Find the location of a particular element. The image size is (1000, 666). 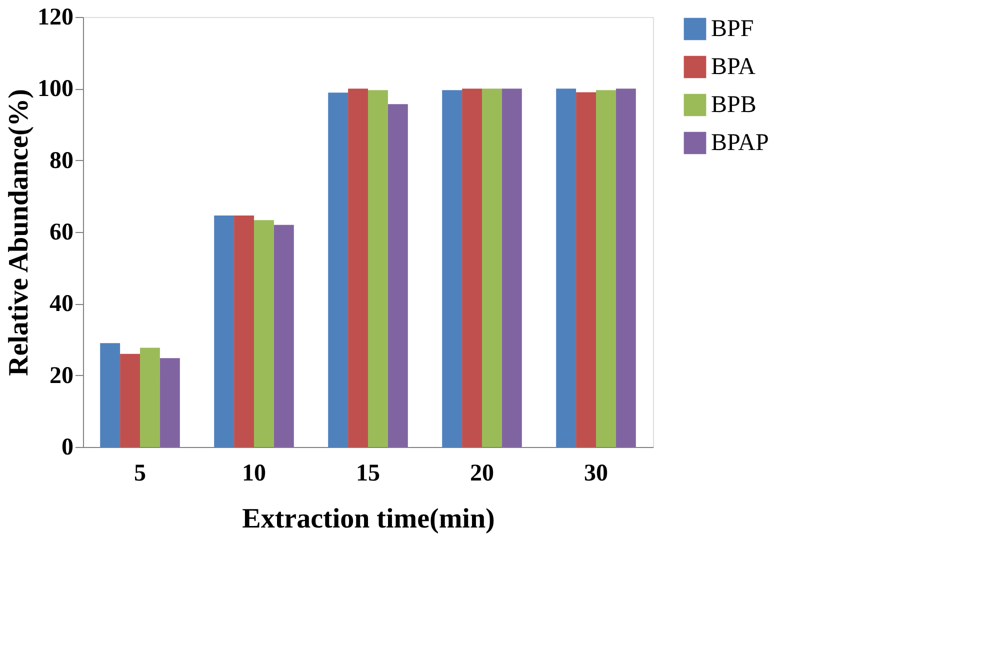

y-tick-label: 40 is located at coordinates (62, 304).